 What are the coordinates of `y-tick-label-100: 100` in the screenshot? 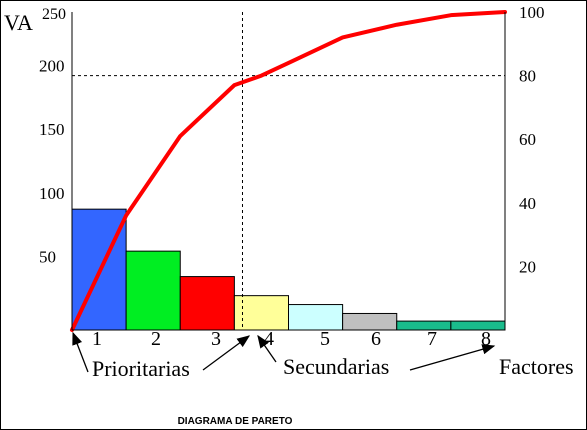 It's located at (52, 193).